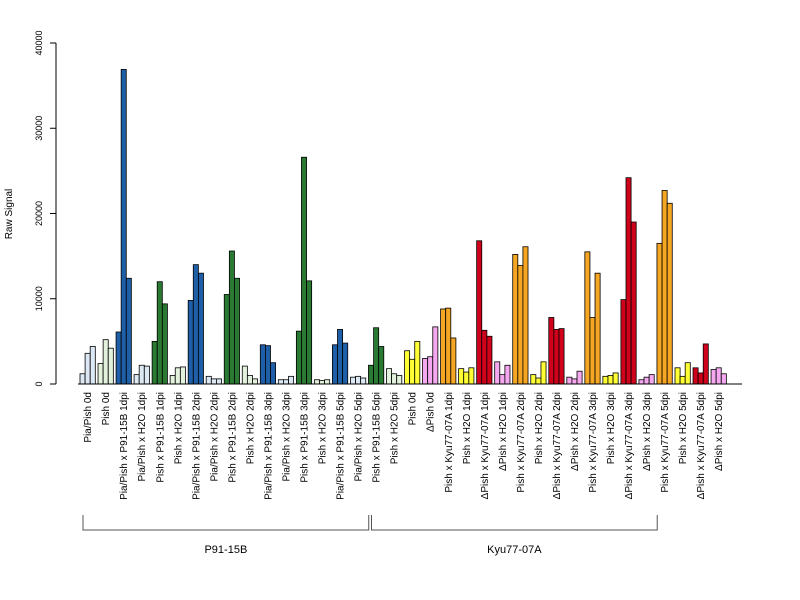  Describe the element at coordinates (575, 431) in the screenshot. I see `category-label: ΔPish x H2O 2dpi` at that location.